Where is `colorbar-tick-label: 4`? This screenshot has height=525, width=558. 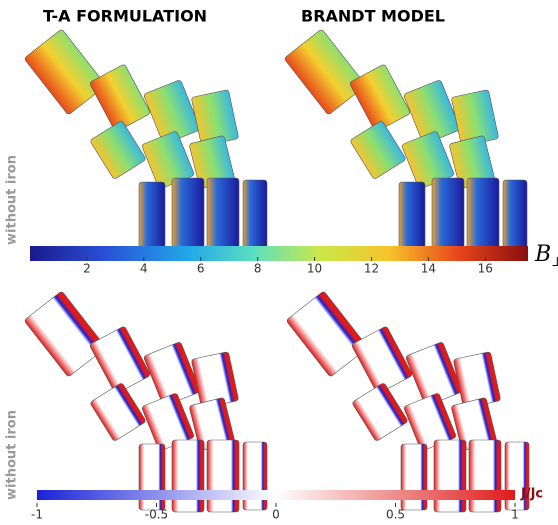
colorbar-tick-label: 4 is located at coordinates (144, 269).